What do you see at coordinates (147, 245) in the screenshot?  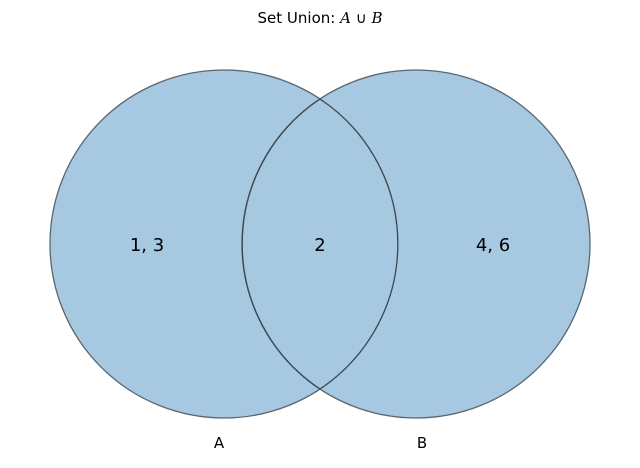 I see `region-a-only-label: 1, 3` at bounding box center [147, 245].